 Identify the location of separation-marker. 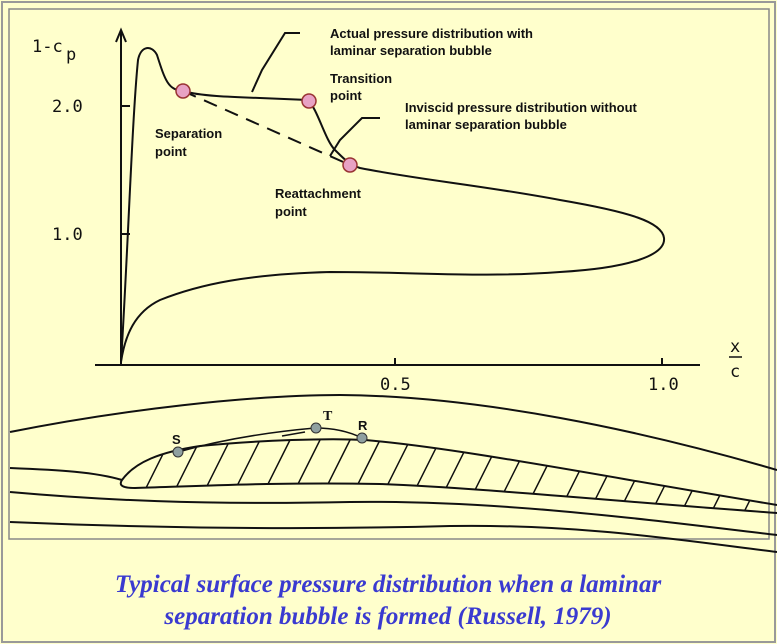
(183, 91).